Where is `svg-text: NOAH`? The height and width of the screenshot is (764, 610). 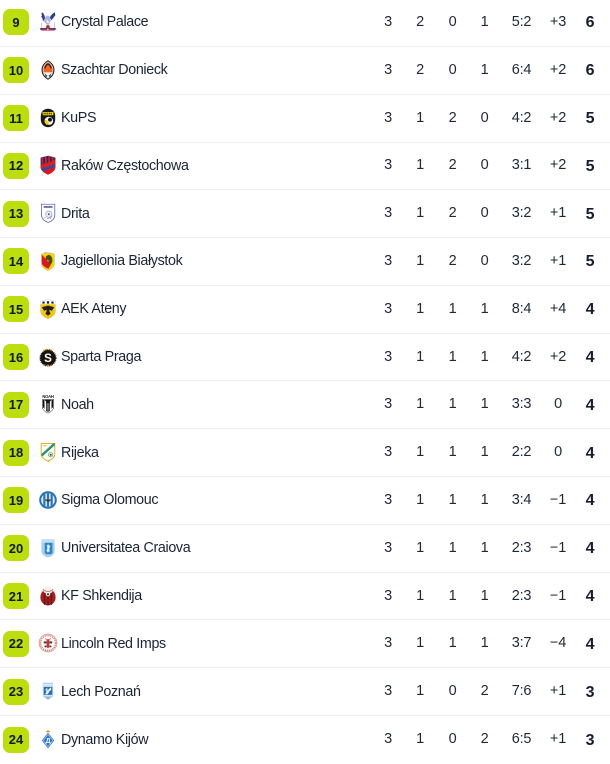 svg-text: NOAH is located at coordinates (47, 396).